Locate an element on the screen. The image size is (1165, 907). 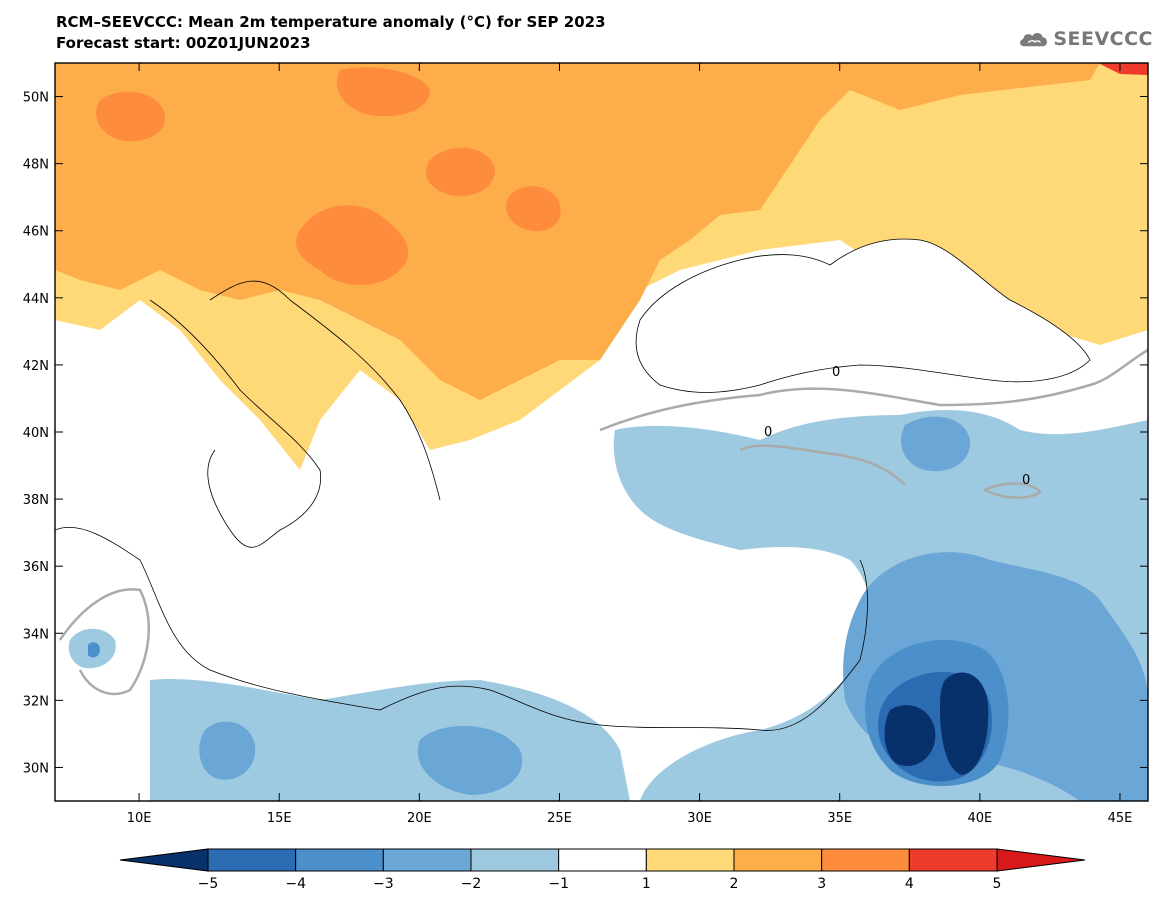
lat-tick-label: 32N is located at coordinates (36, 701).